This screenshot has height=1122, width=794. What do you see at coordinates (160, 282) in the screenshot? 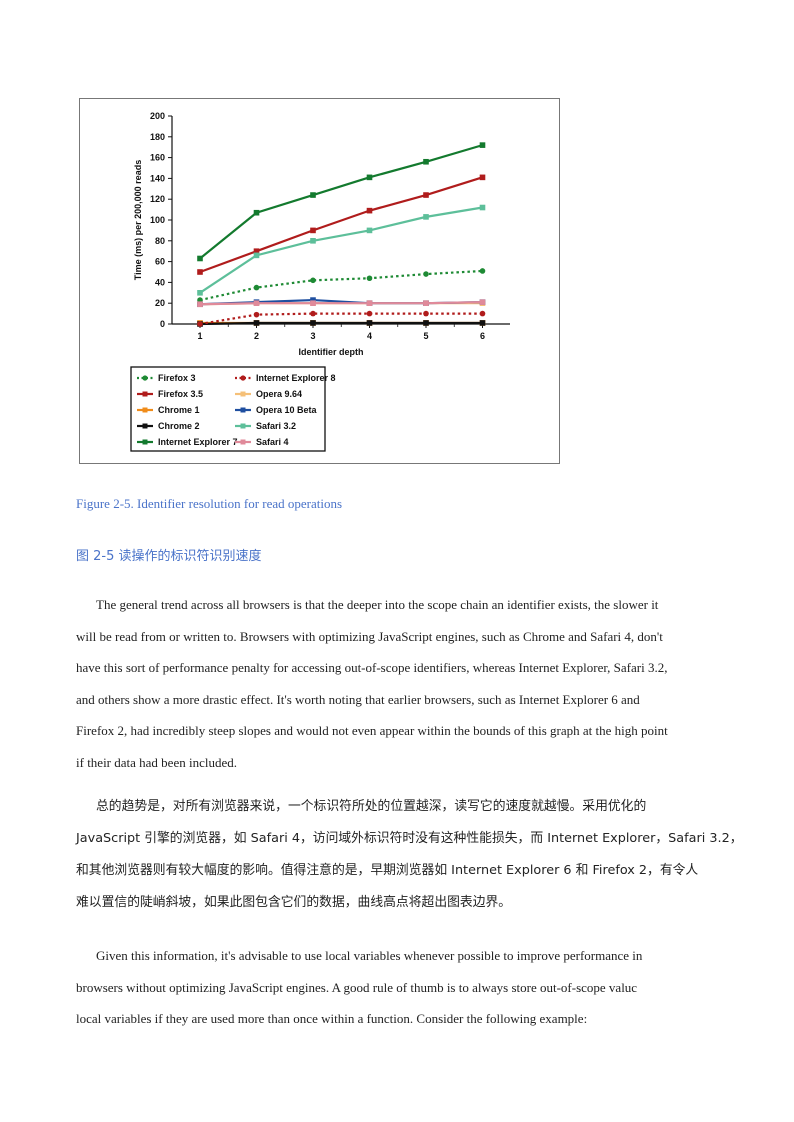
I see `y-tick-label: 40` at bounding box center [160, 282].